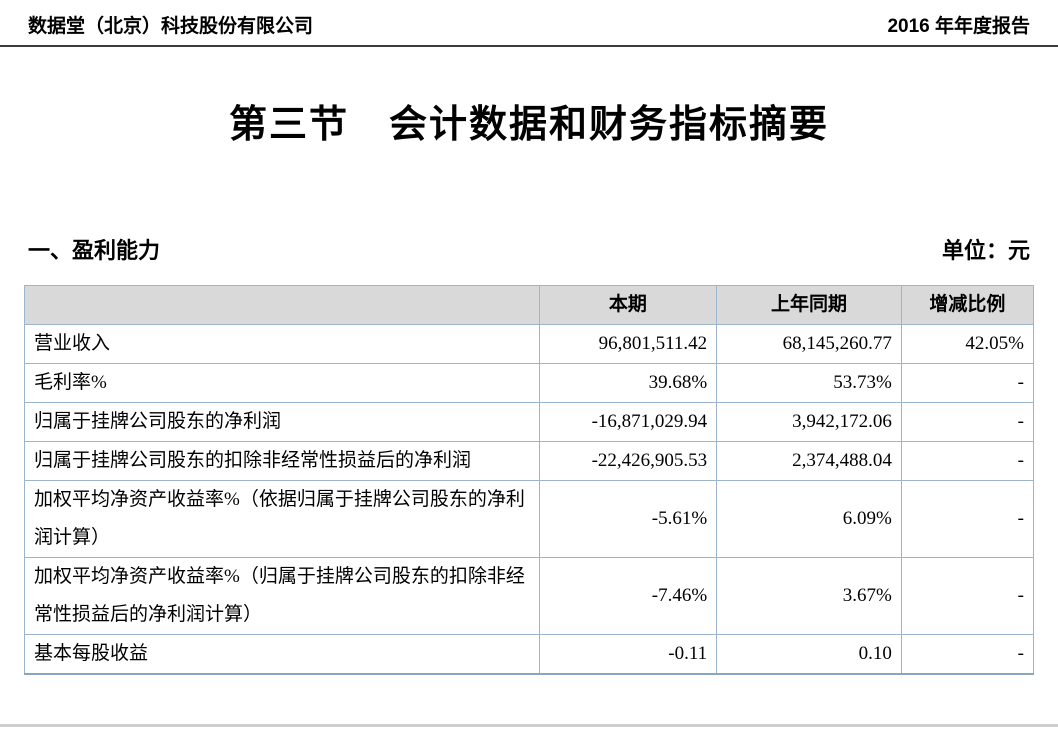  What do you see at coordinates (282, 518) in the screenshot?
I see `row-label: 加权平均净资产收益率%（依据归属于挂牌公司股东的净利润计算）` at bounding box center [282, 518].